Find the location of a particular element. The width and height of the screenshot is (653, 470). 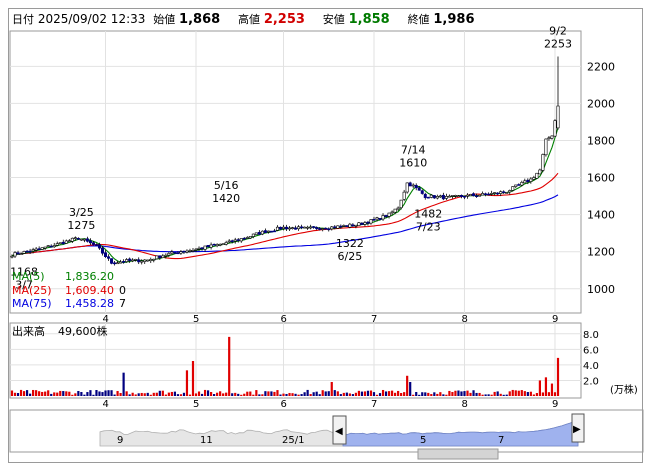

navigator-left-handle is located at coordinates (339, 430).